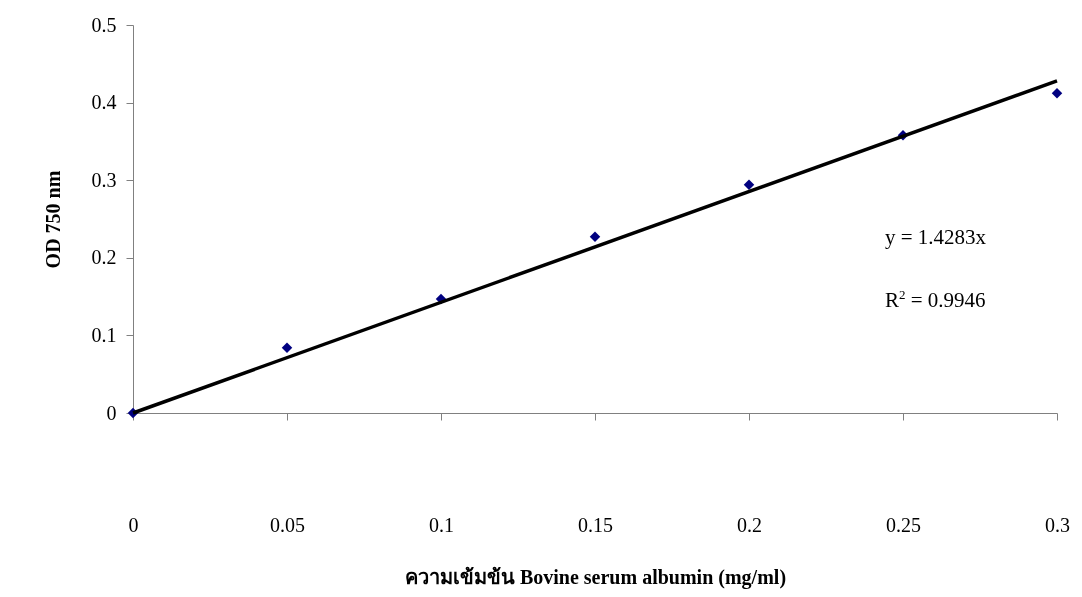  Describe the element at coordinates (1057, 524) in the screenshot. I see `x-tick-label: 0.3` at that location.